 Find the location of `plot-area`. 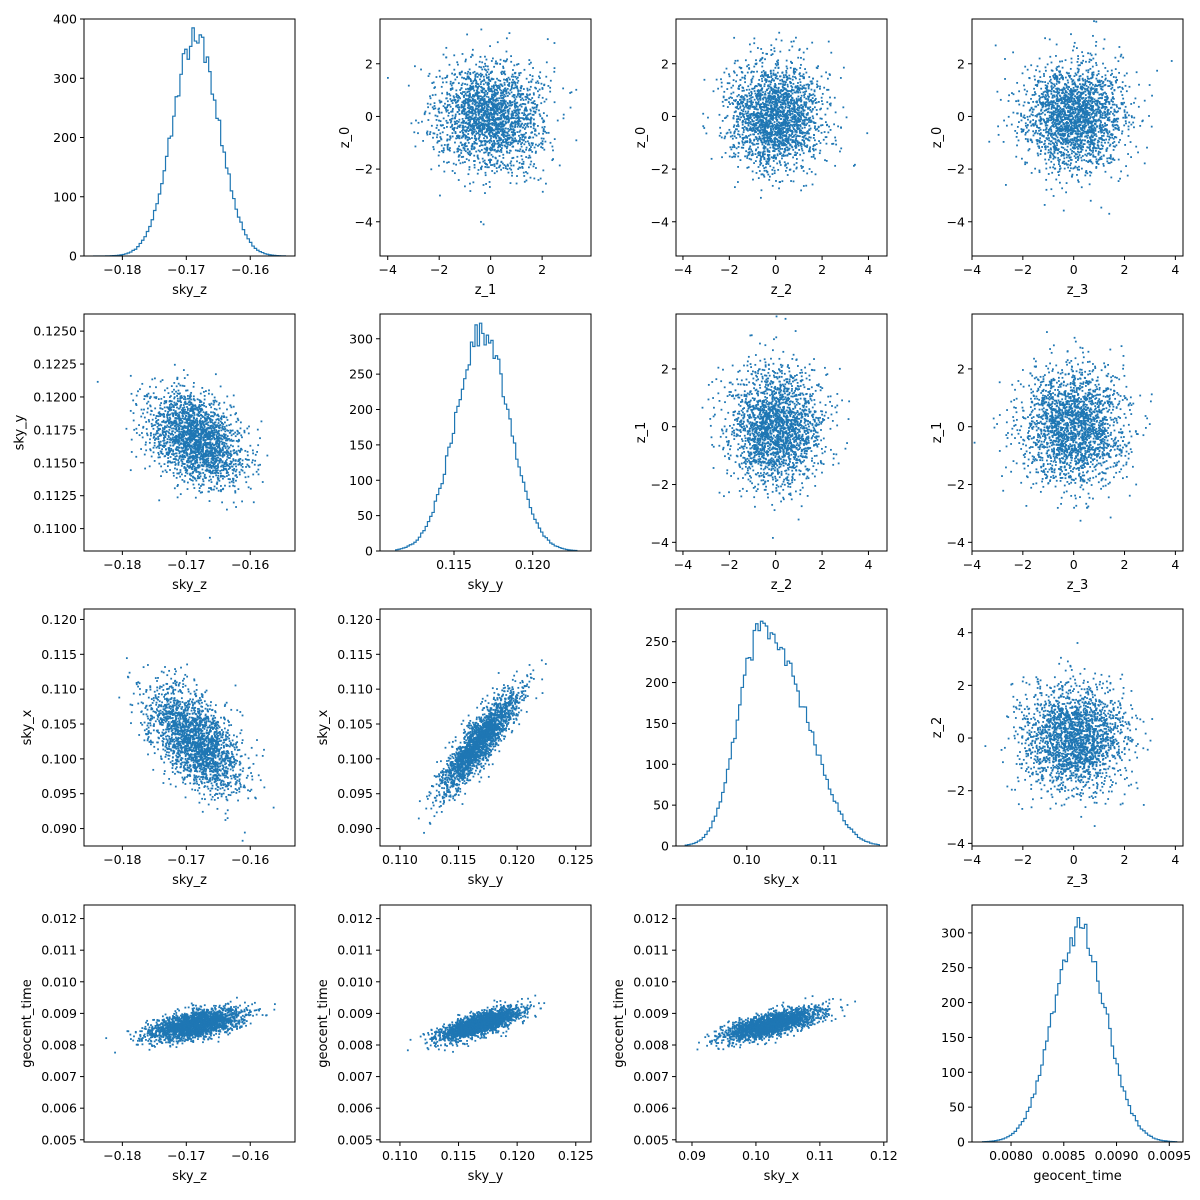

plot-area is located at coordinates (1080, 117).